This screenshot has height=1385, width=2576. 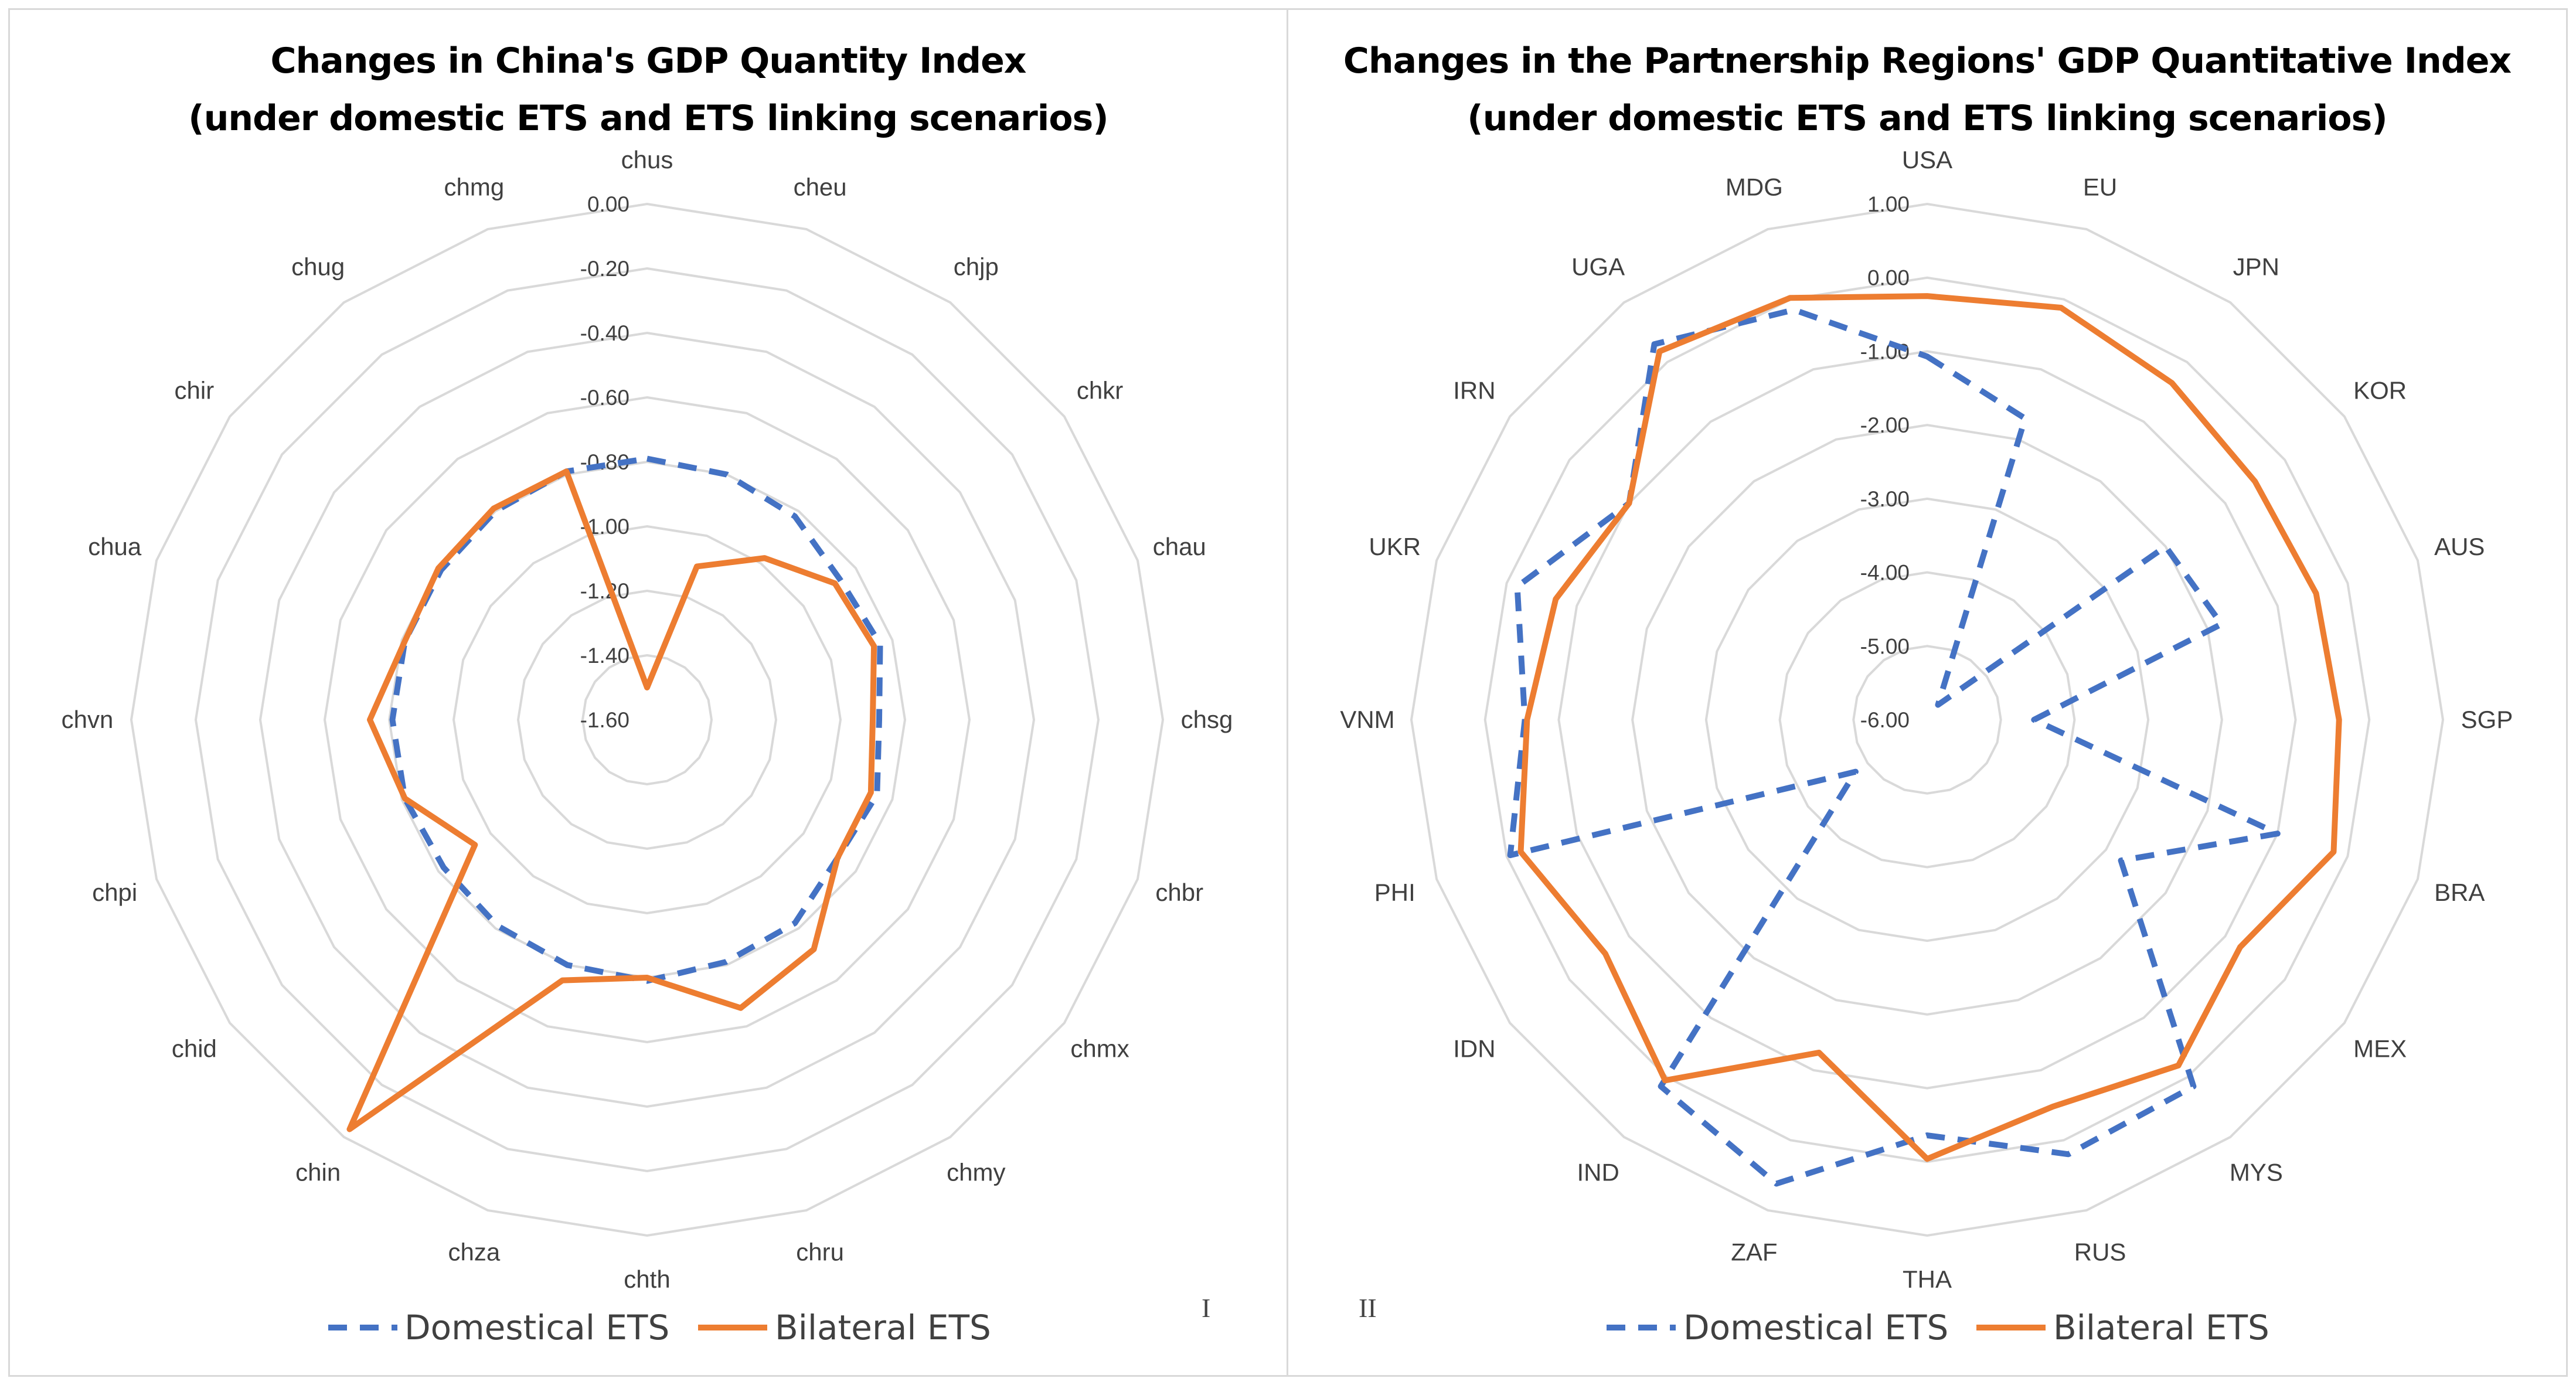 What do you see at coordinates (604, 656) in the screenshot?
I see `axis-tick-label: -1.40` at bounding box center [604, 656].